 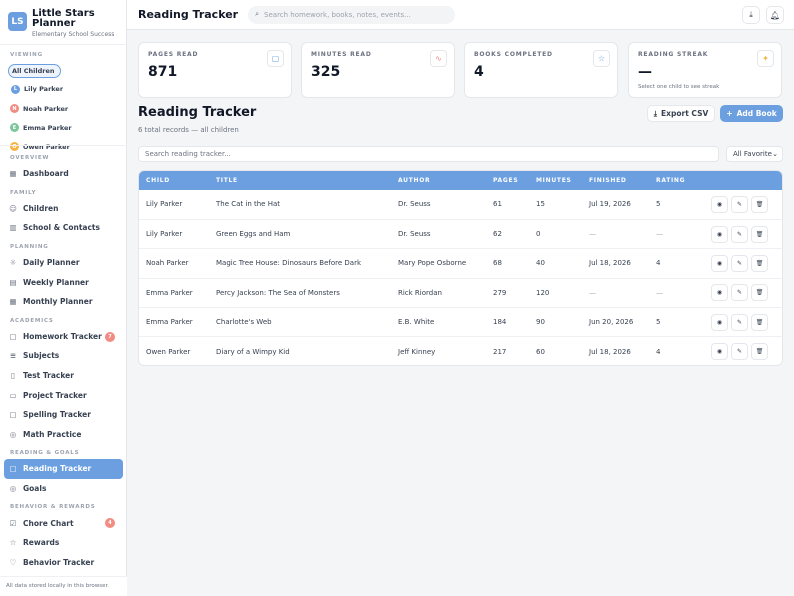 I want to click on nav-item-math-practice: ◎ Math Practice, so click(x=63, y=435).